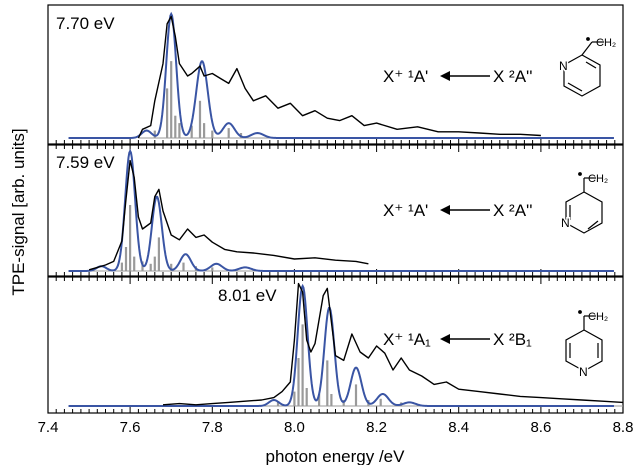 Image resolution: width=636 pixels, height=465 pixels. I want to click on 2-picolyl-structure-icon, so click(583, 67).